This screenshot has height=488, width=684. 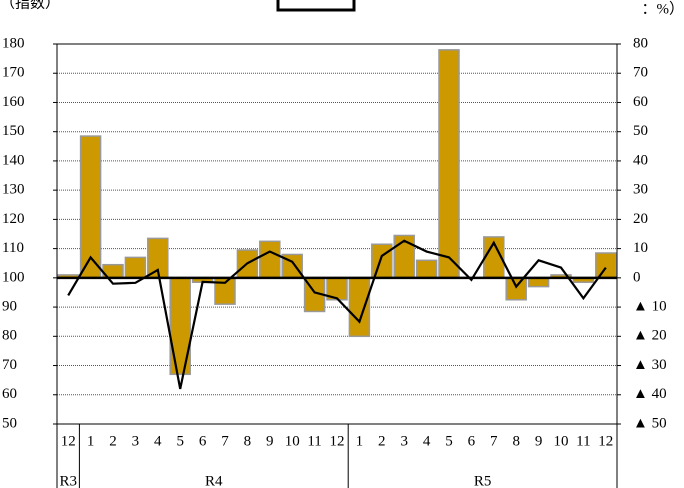 What do you see at coordinates (650, 423) in the screenshot?
I see `y2-tick-label: ▲ 50` at bounding box center [650, 423].